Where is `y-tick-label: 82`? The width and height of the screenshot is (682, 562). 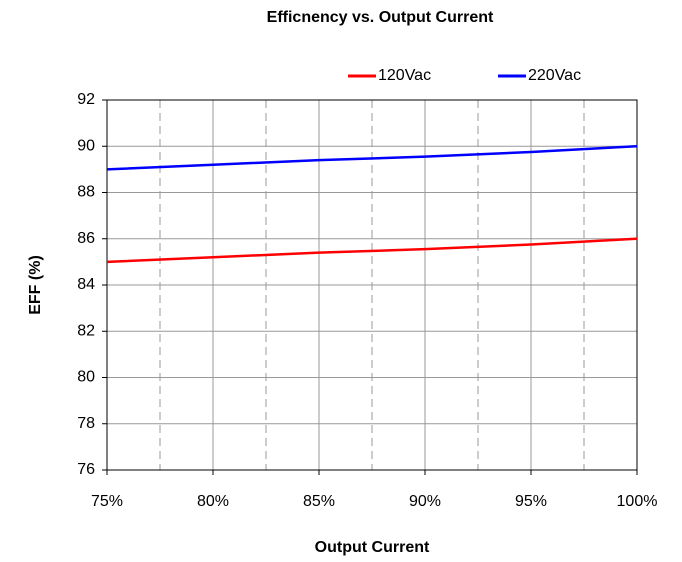 y-tick-label: 82 is located at coordinates (86, 330).